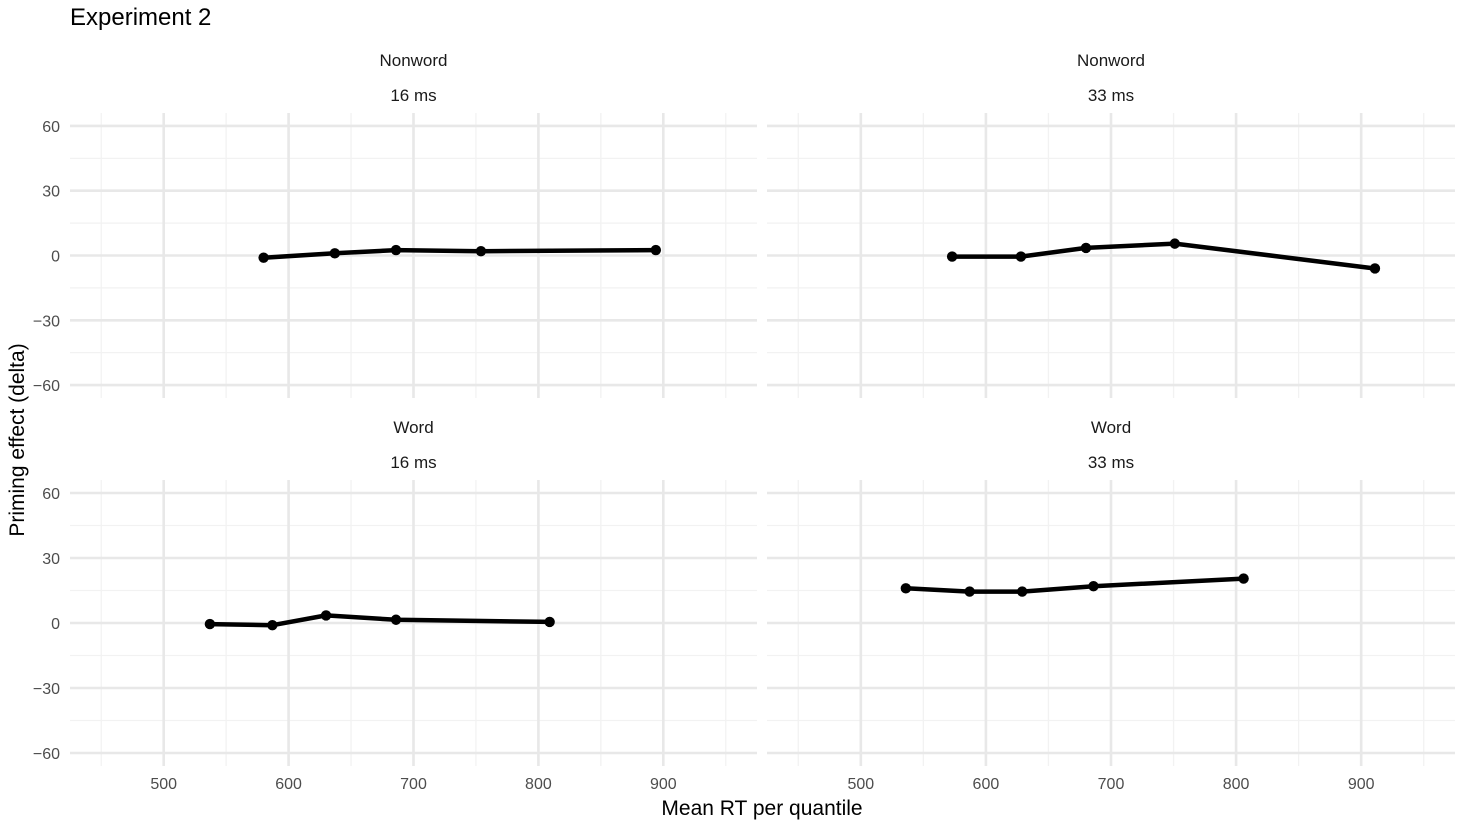 Image resolution: width=1457 pixels, height=825 pixels. What do you see at coordinates (140, 17) in the screenshot?
I see `chart-title: Experiment 2` at bounding box center [140, 17].